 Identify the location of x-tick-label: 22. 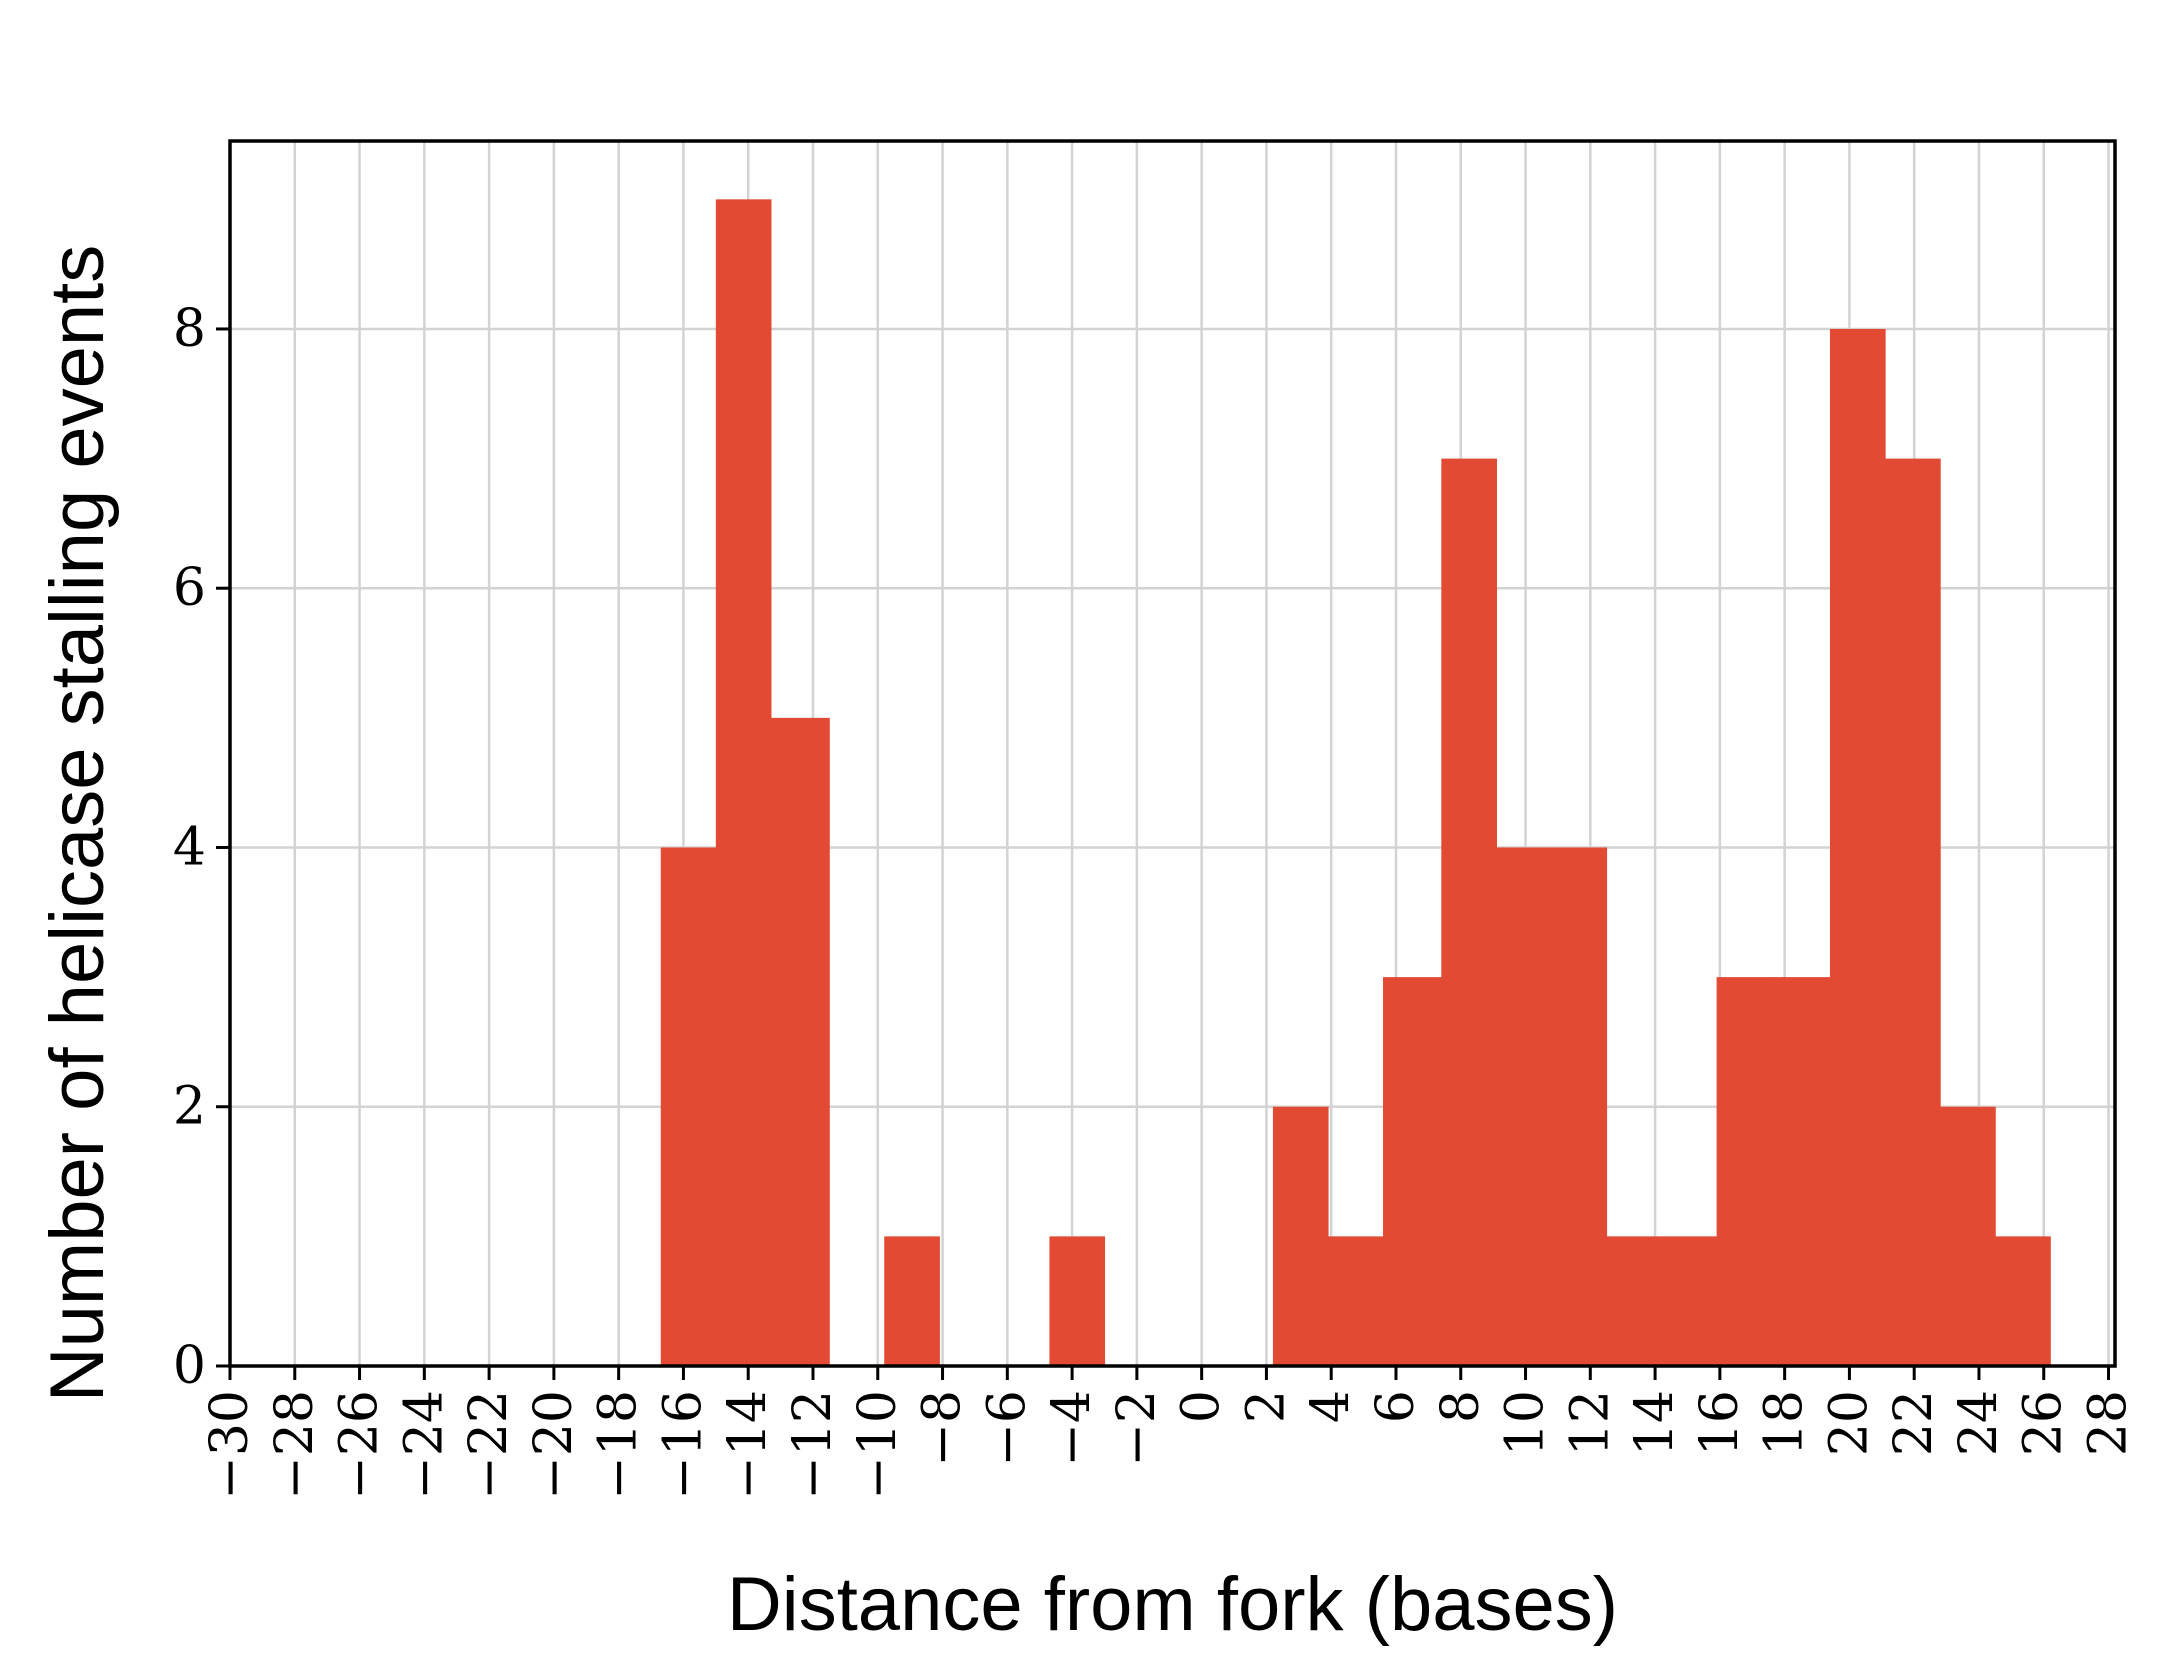
(1914, 1423).